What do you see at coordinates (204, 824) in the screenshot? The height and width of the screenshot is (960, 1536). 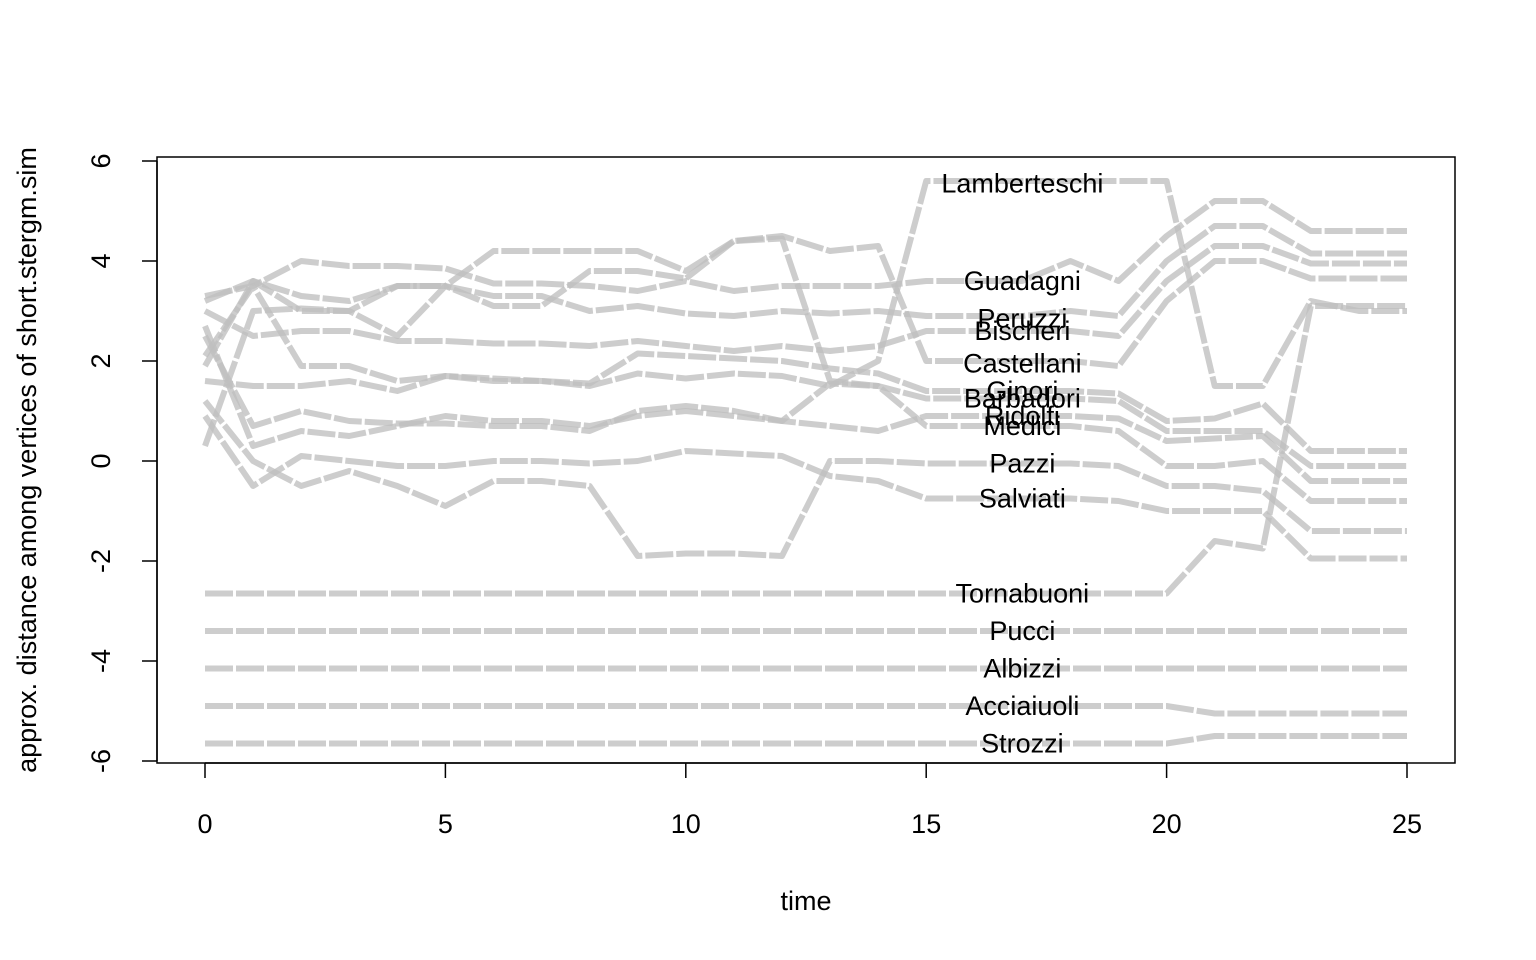 I see `x-tick-label: 0` at bounding box center [204, 824].